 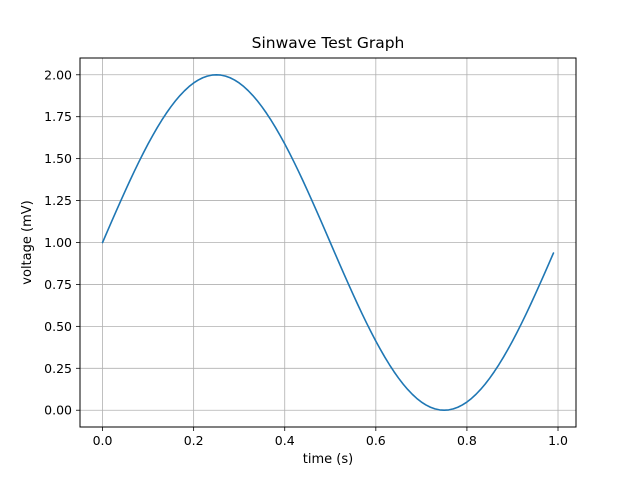 What do you see at coordinates (58, 326) in the screenshot?
I see `y-tick-label: 0.50` at bounding box center [58, 326].